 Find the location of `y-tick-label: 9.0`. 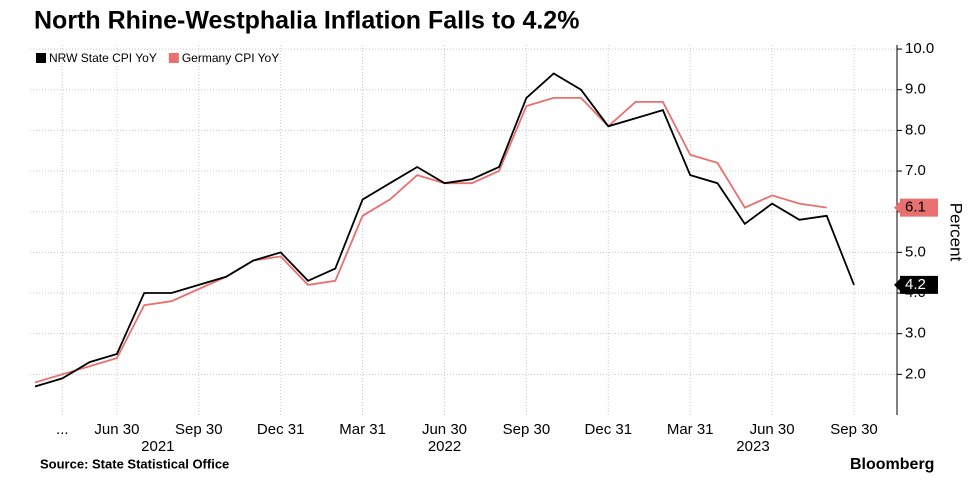

y-tick-label: 9.0 is located at coordinates (915, 89).